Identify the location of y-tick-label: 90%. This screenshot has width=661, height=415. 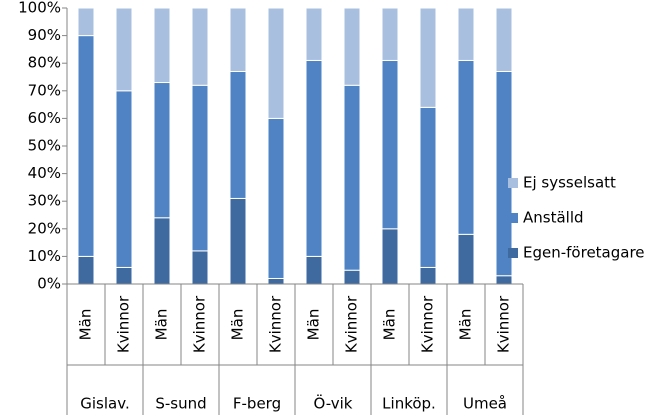
(44, 35).